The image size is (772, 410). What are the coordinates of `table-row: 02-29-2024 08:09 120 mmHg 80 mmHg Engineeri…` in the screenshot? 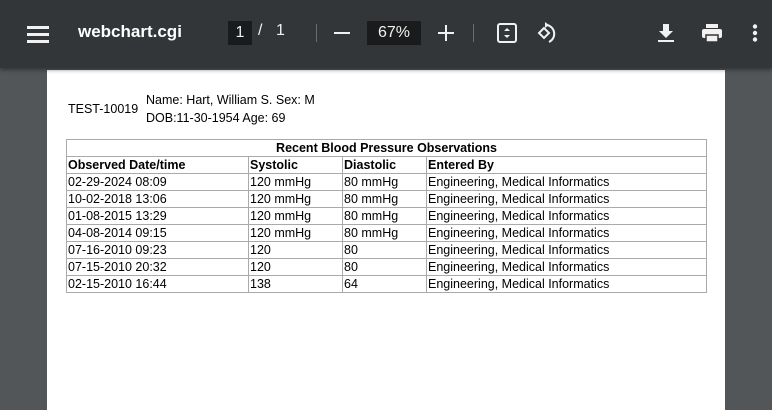 It's located at (386, 182).